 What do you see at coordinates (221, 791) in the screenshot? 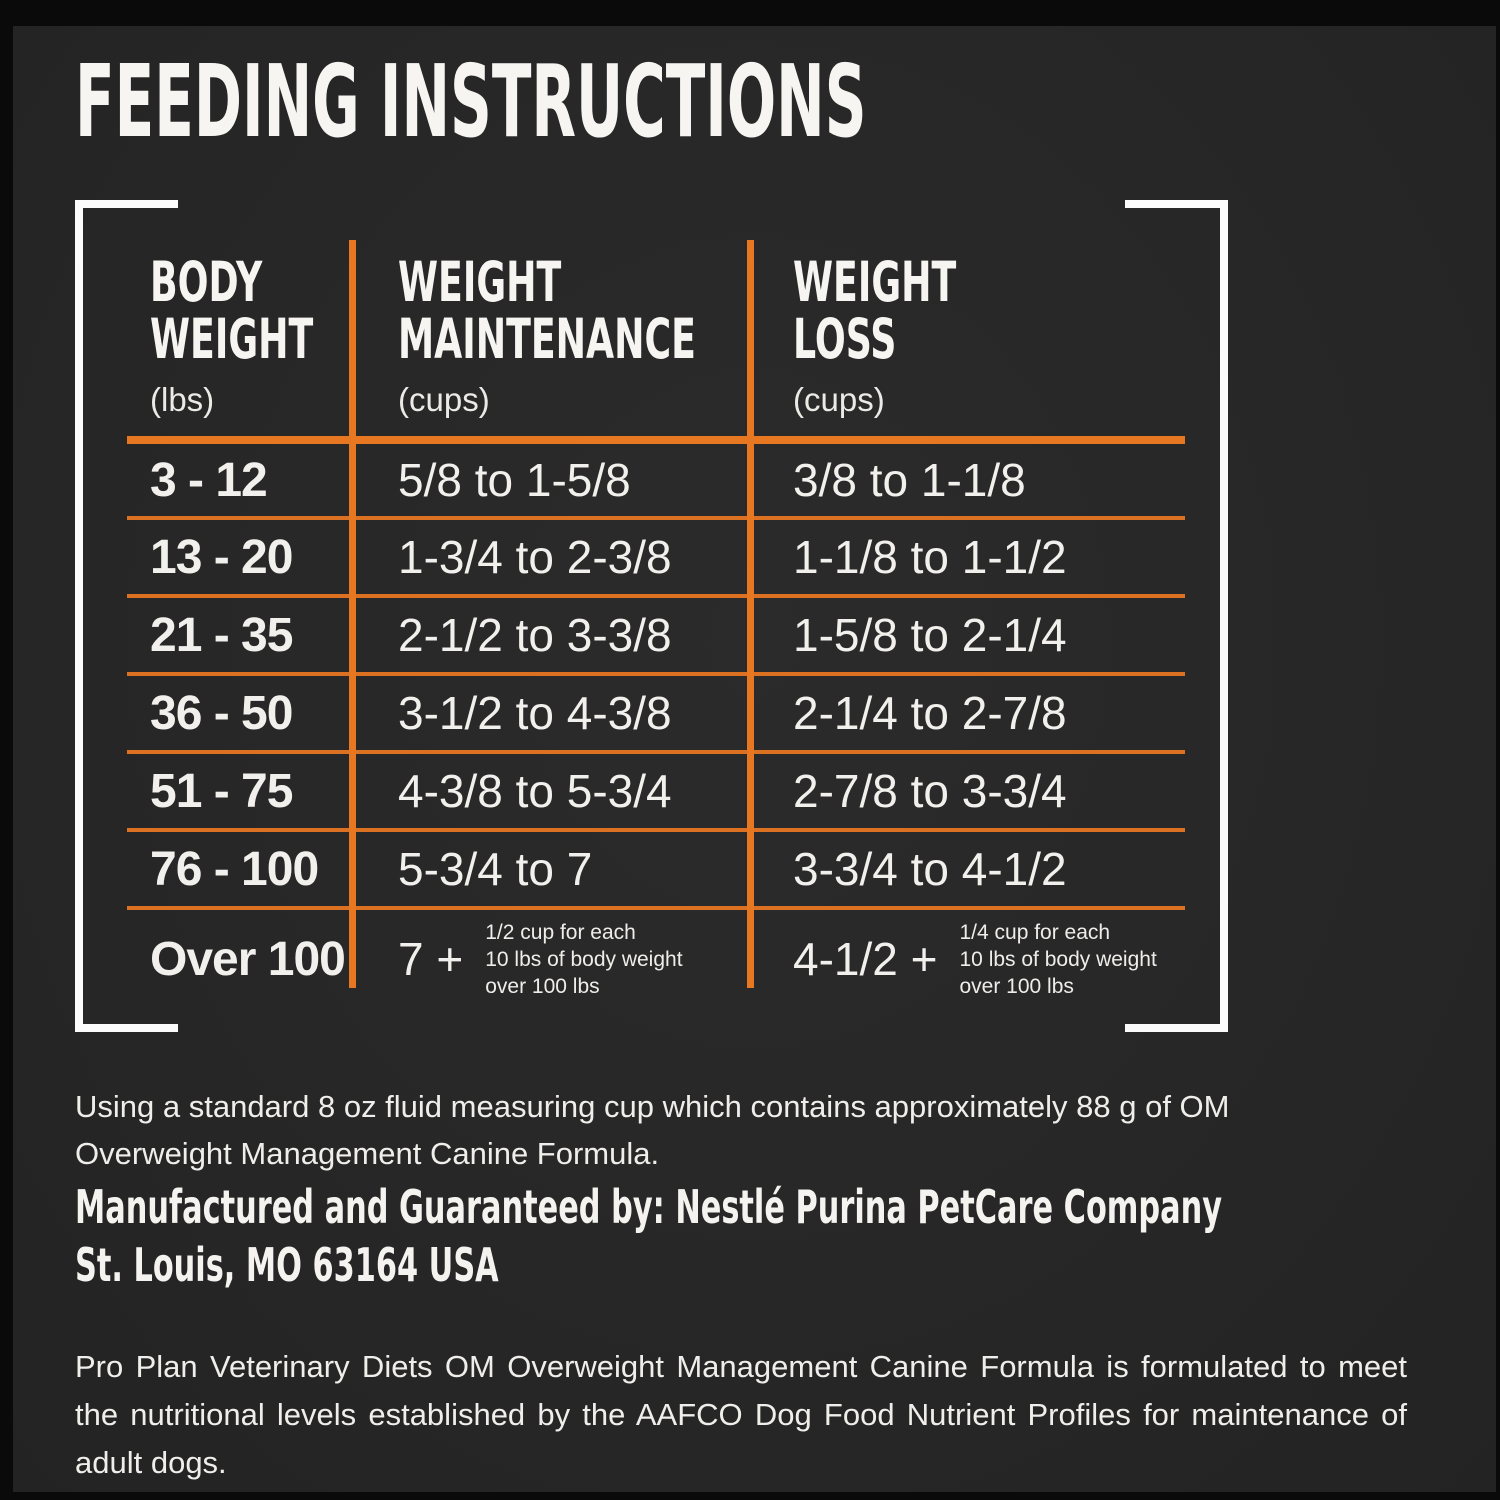
I see `body-weight-cell: 51 - 75` at bounding box center [221, 791].